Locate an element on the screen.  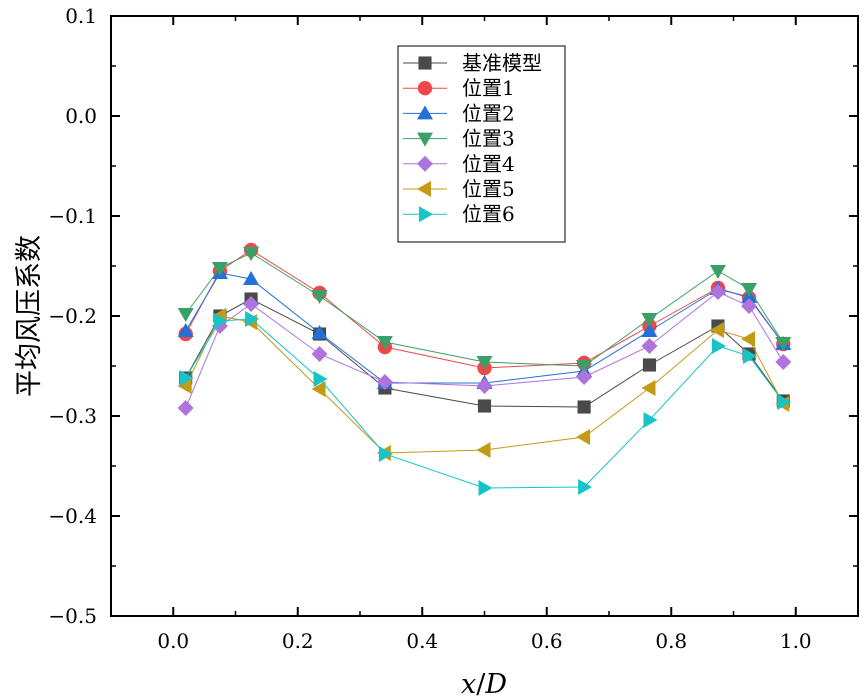
legend-label: 位置4 is located at coordinates (488, 164).